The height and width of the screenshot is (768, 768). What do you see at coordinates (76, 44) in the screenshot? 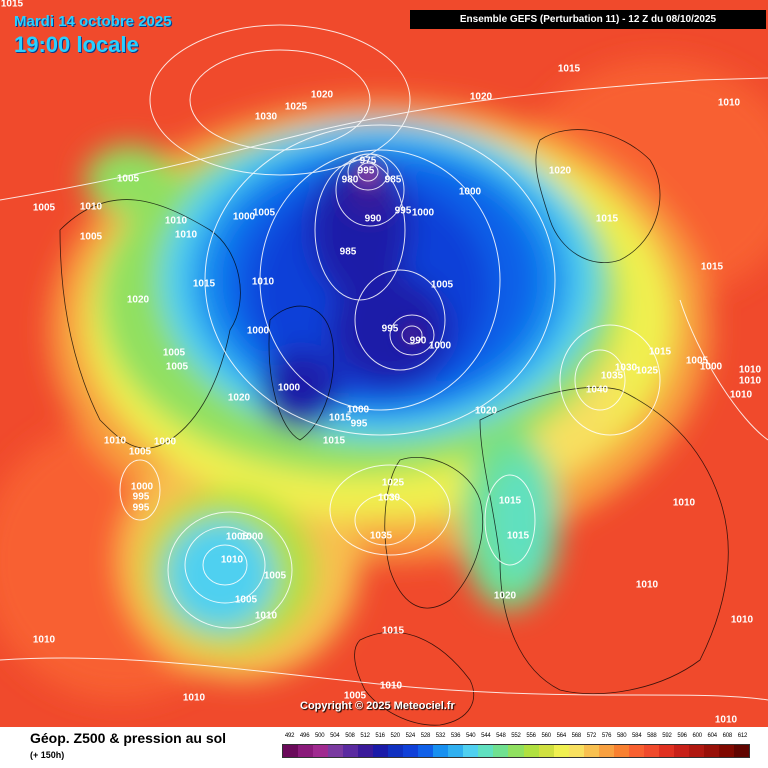
I see `local-time: 19:00 locale` at bounding box center [76, 44].